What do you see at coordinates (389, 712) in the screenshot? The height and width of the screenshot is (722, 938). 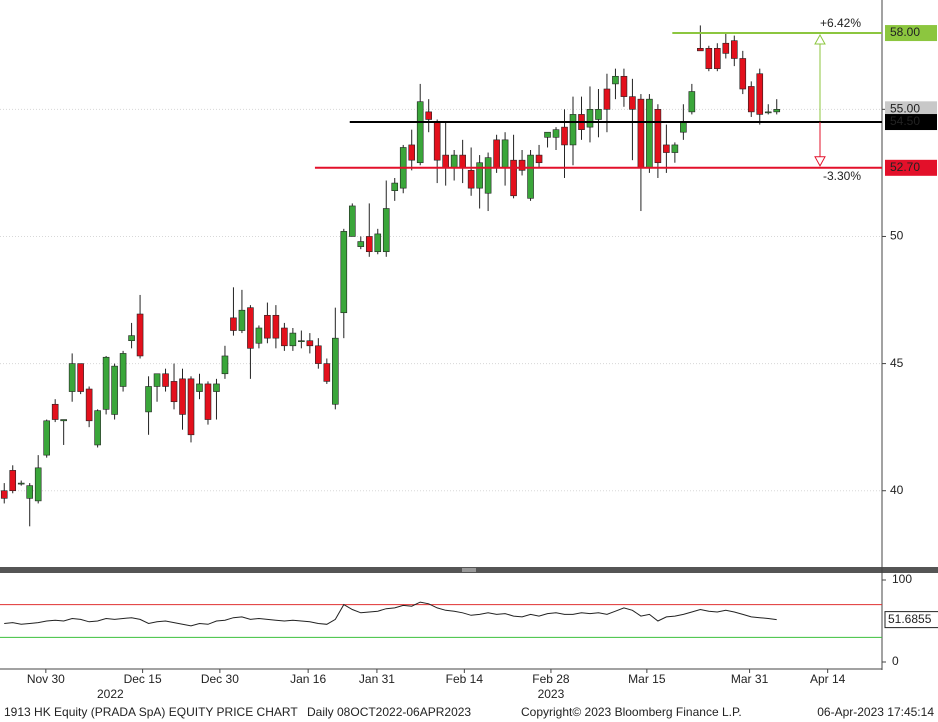 I see `footer-range: Daily 08OCT2022-06APR2023` at bounding box center [389, 712].